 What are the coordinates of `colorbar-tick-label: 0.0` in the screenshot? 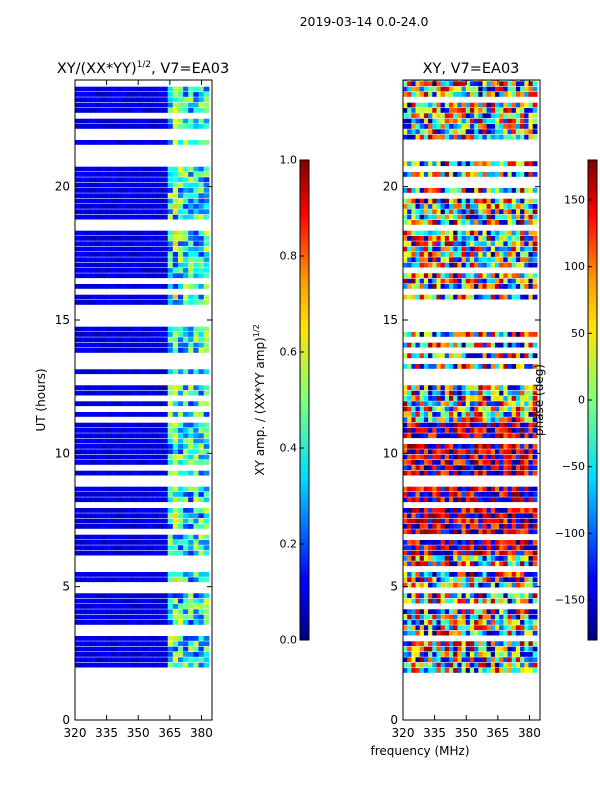 It's located at (289, 640).